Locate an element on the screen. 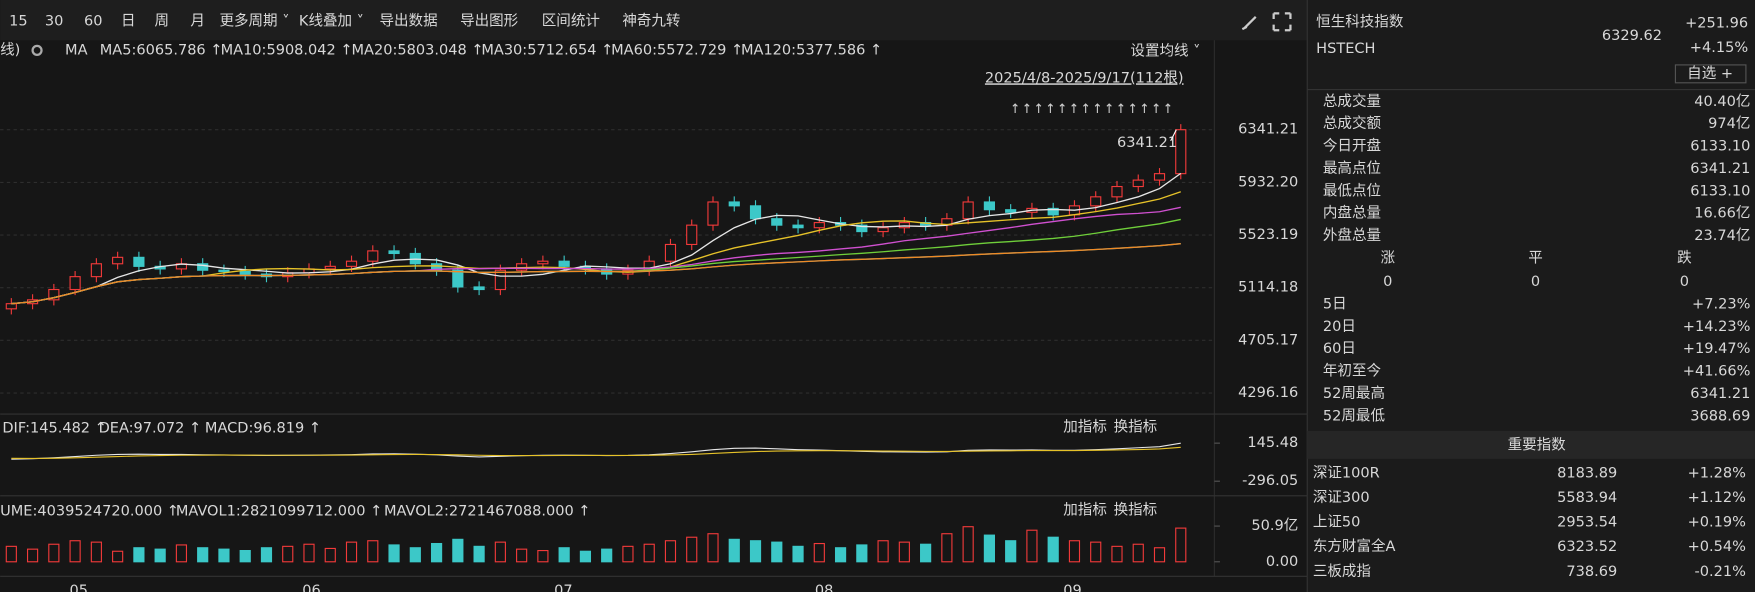 This screenshot has height=592, width=1755. toolbar-item: 15 is located at coordinates (18, 21).